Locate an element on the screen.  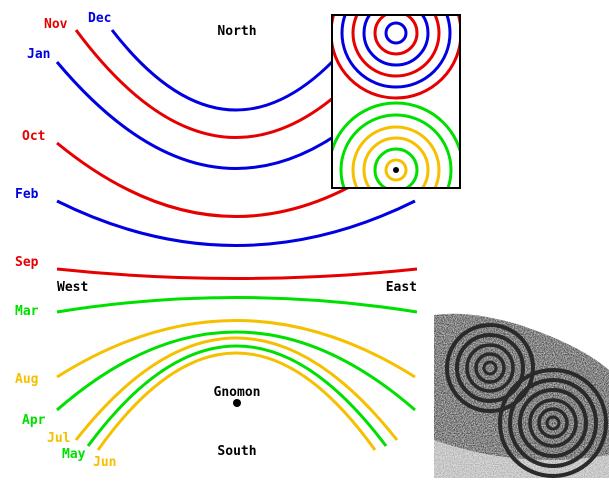
curve-apr is located at coordinates (236, 371).